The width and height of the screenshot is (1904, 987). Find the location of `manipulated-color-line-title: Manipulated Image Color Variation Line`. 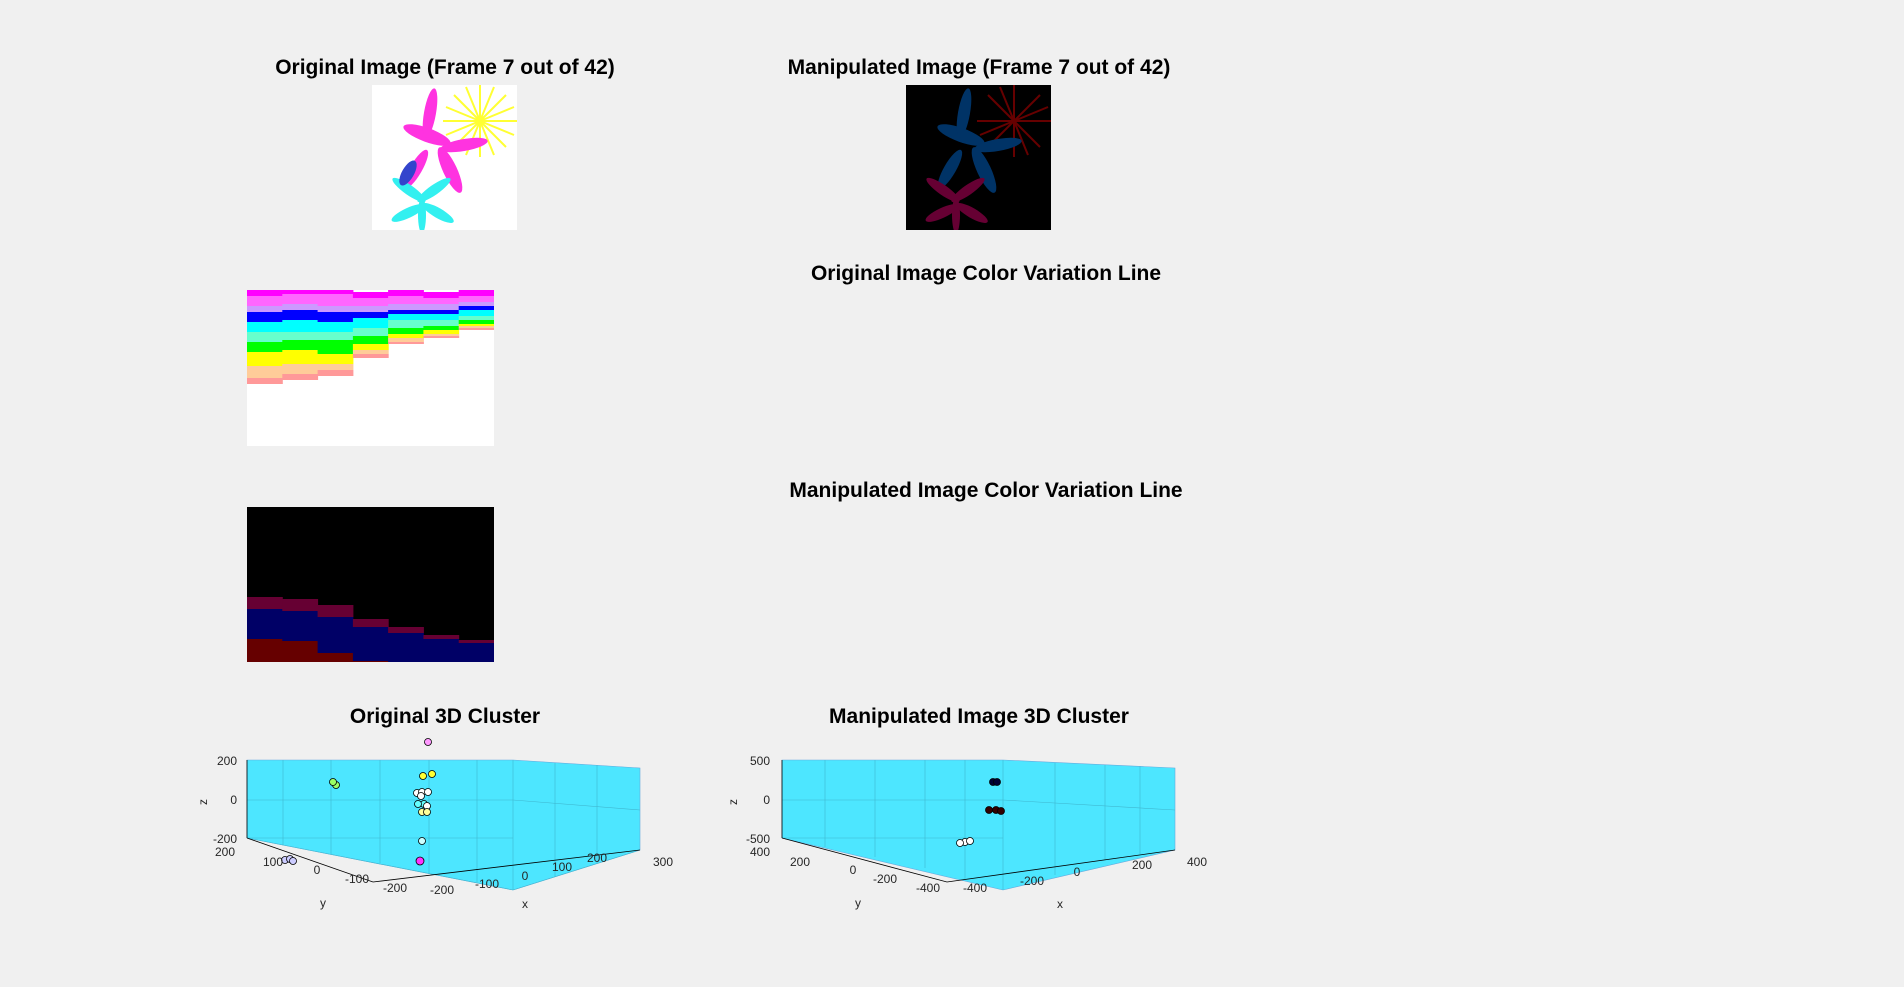

manipulated-color-line-title: Manipulated Image Color Variation Line is located at coordinates (986, 490).